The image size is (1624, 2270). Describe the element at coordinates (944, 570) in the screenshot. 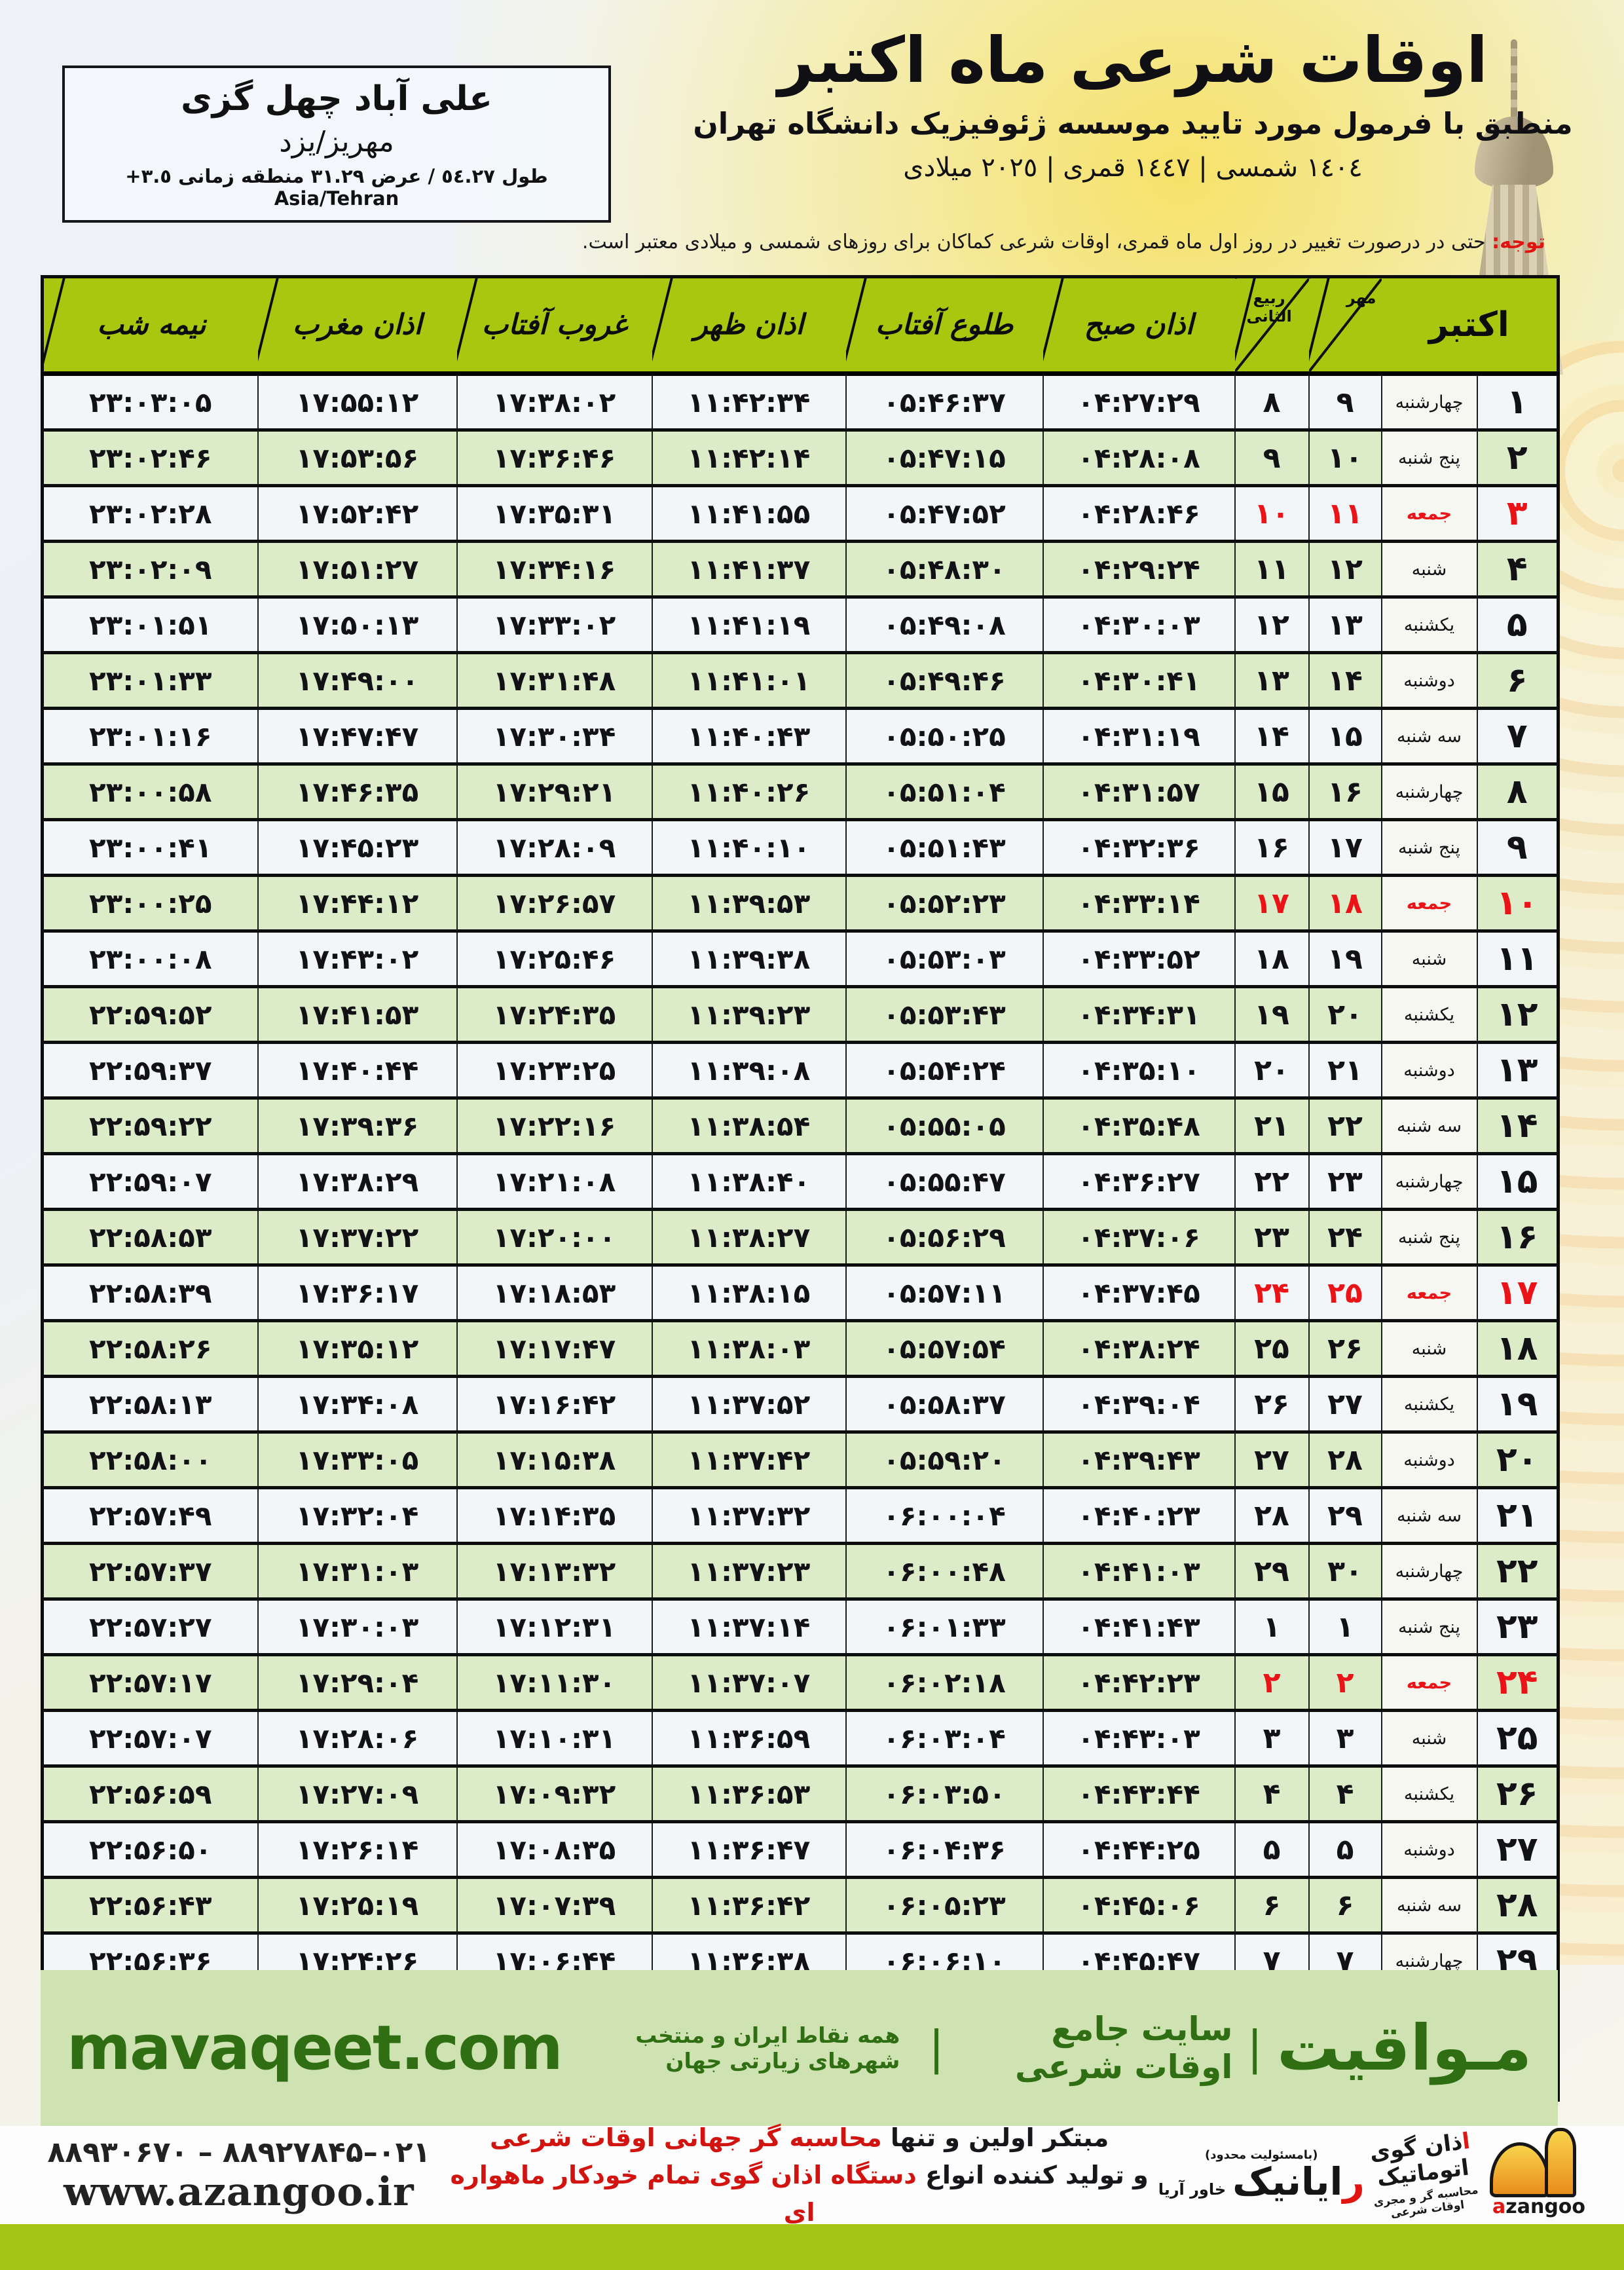

I see `sunrise-cell: ۰۵:۴۸:۳۰` at that location.